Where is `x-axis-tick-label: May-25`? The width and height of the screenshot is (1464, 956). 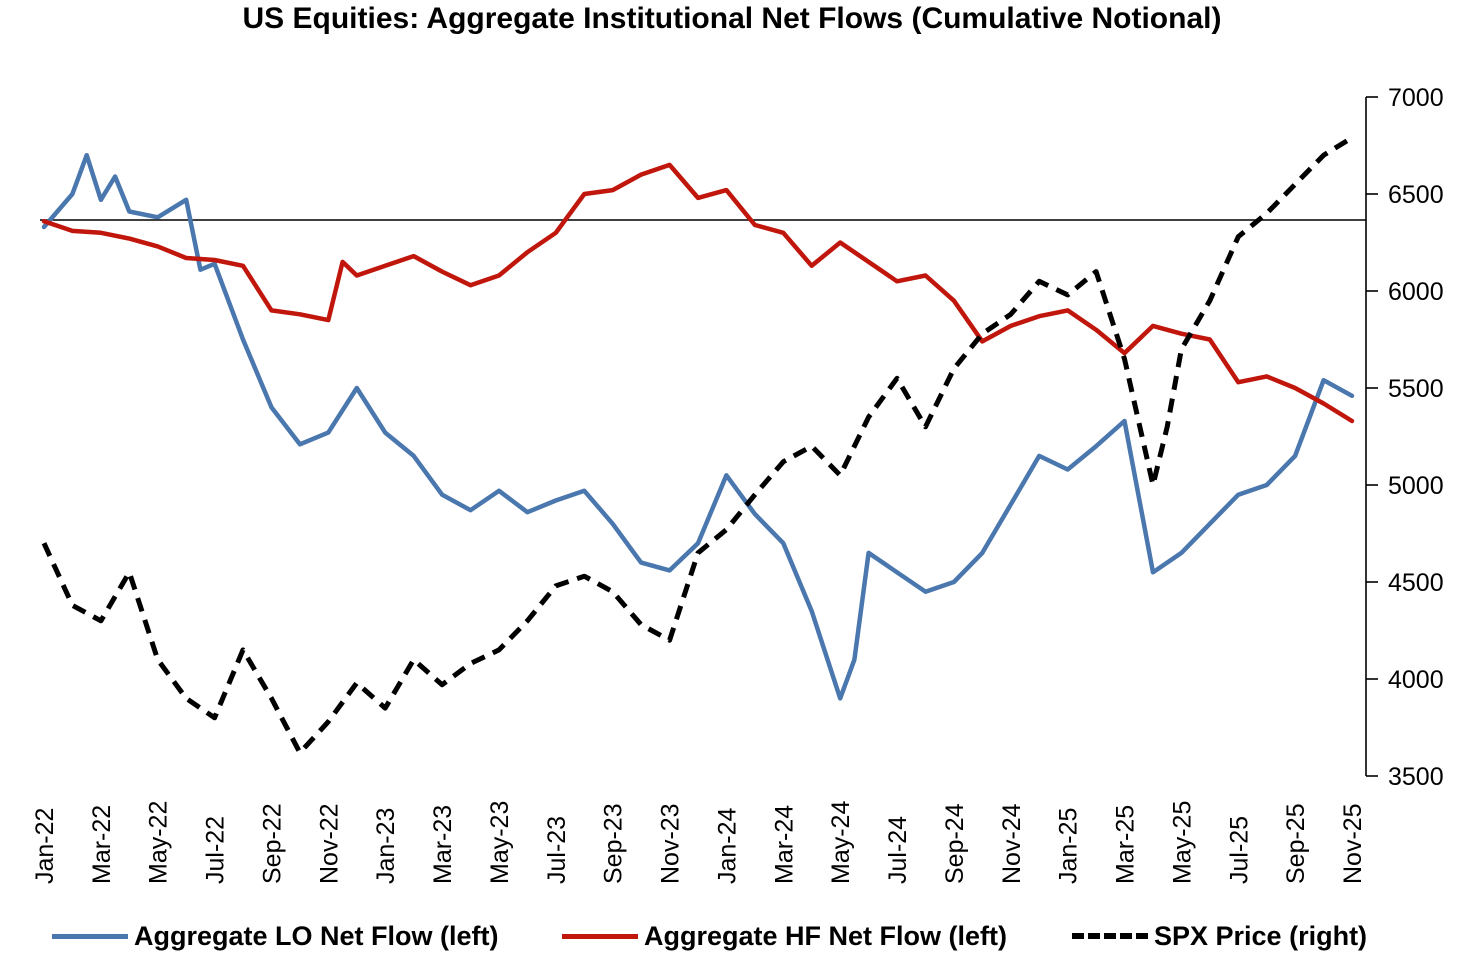 x-axis-tick-label: May-25 is located at coordinates (1182, 842).